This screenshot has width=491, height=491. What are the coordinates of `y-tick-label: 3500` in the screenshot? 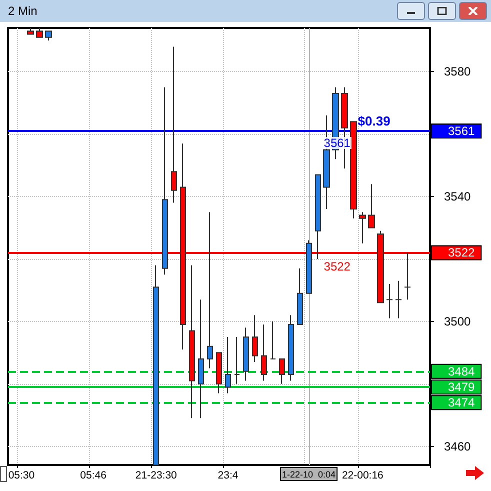 It's located at (458, 321).